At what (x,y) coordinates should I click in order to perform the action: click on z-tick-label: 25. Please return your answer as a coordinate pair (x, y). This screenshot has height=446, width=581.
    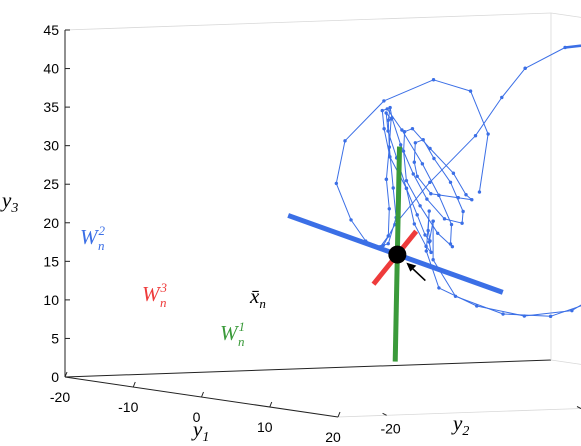
    Looking at the image, I should click on (51, 184).